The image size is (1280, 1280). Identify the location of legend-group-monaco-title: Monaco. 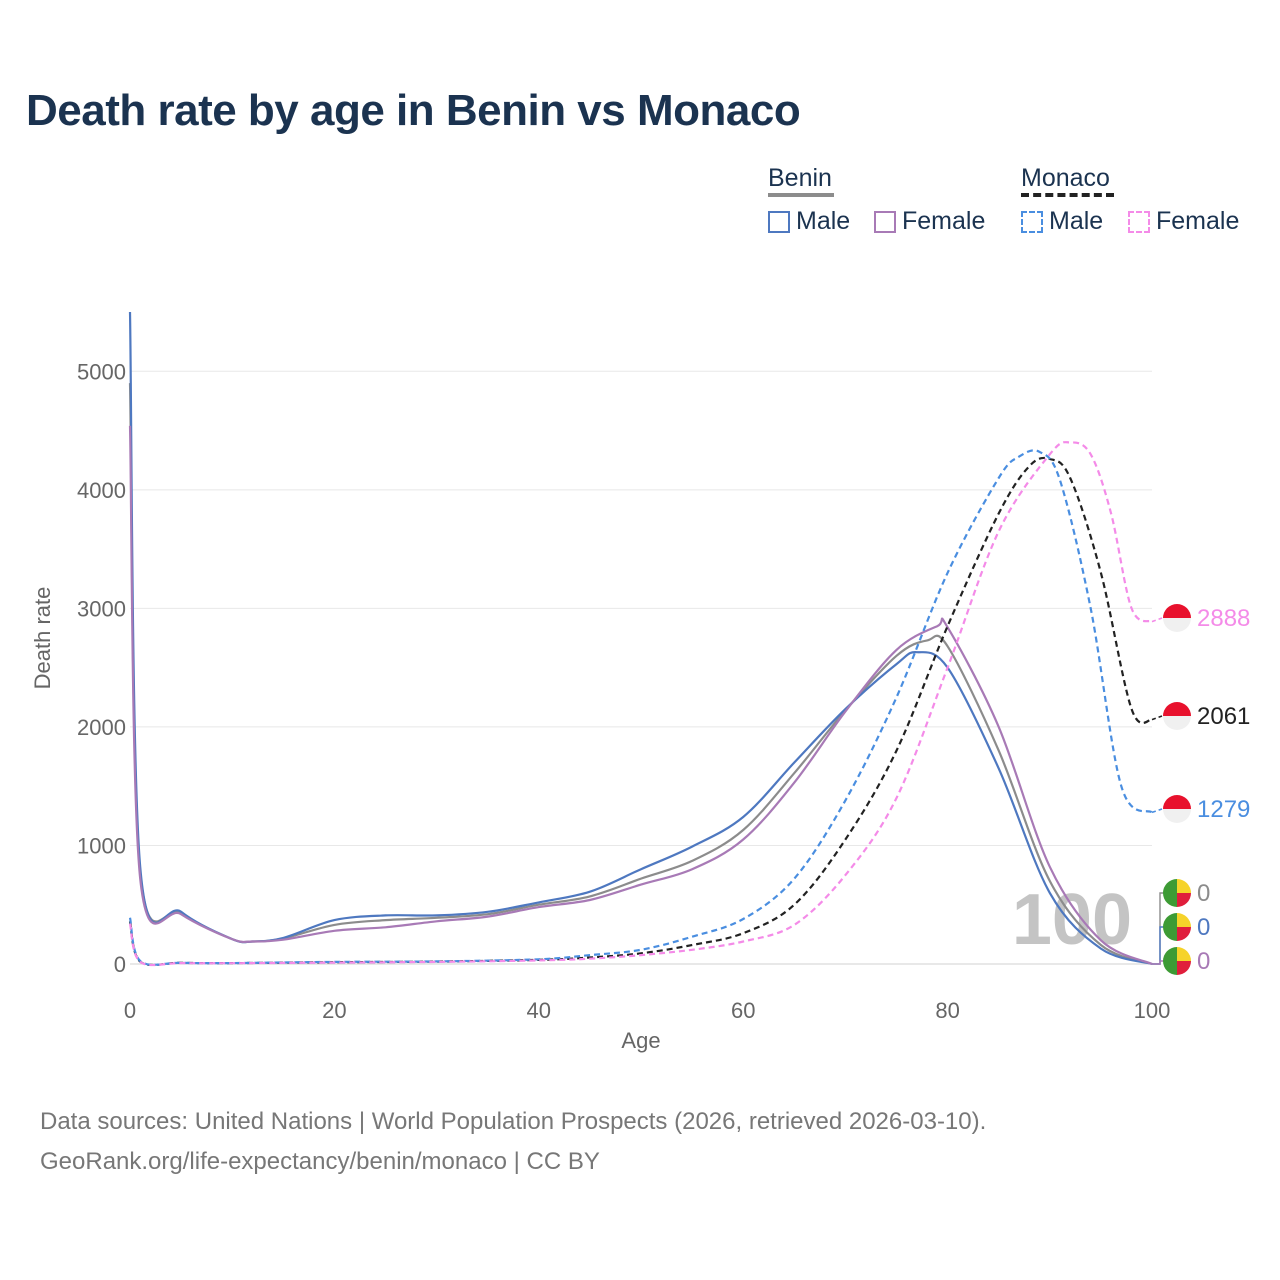
(1065, 178).